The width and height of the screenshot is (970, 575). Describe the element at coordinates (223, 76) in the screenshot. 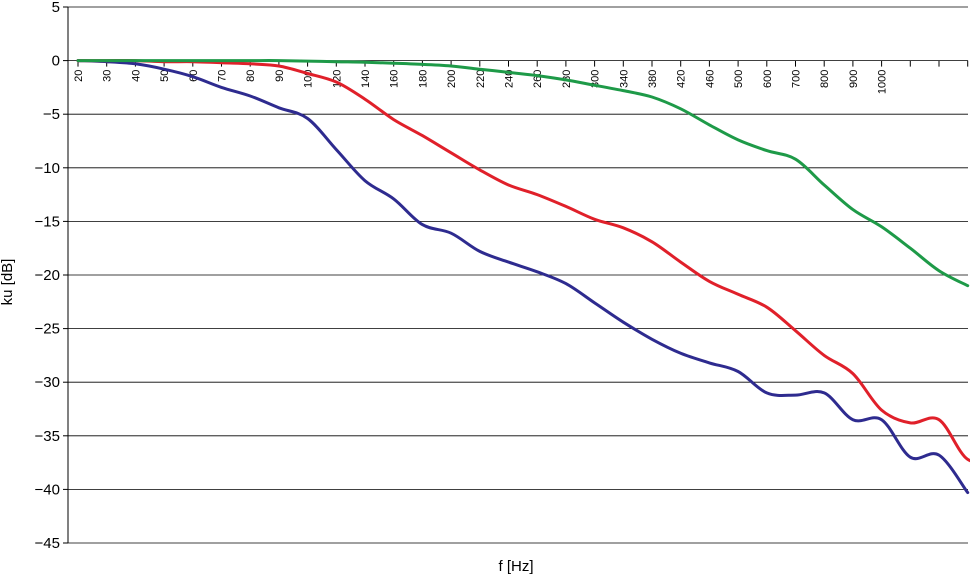

I see `x-tick-label: 70` at that location.